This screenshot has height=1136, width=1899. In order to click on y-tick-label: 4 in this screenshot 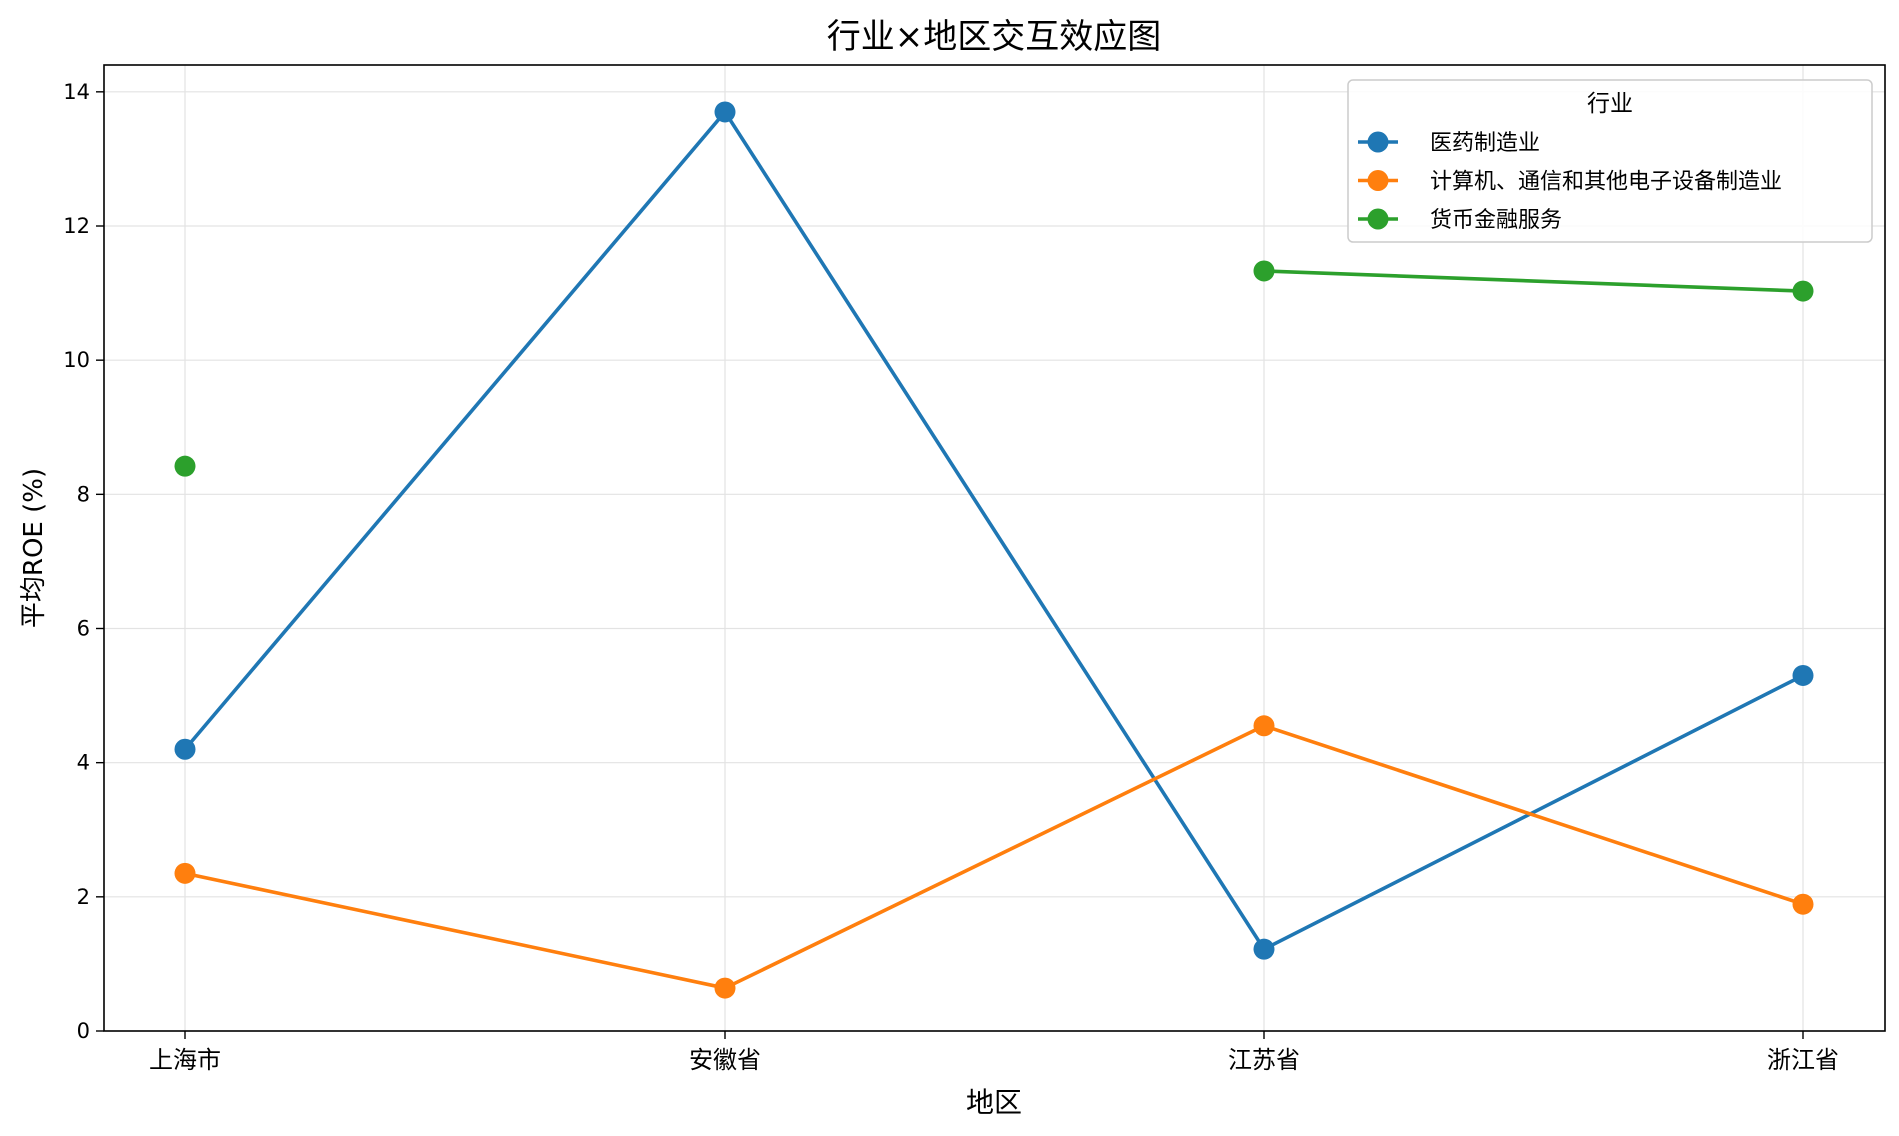, I will do `click(83, 763)`.